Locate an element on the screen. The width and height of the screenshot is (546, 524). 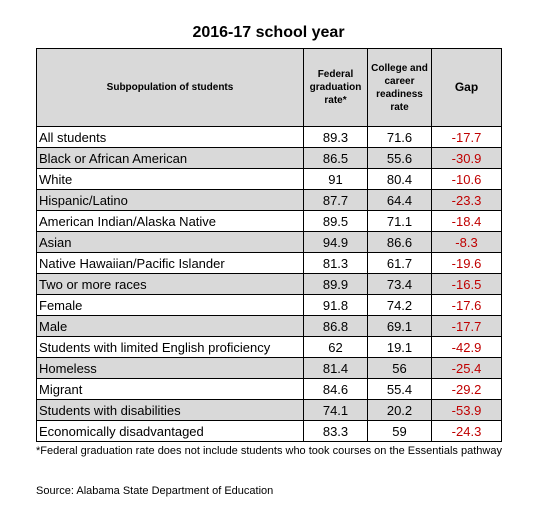
row-ccr-rate-cell: 64.4 is located at coordinates (399, 200).